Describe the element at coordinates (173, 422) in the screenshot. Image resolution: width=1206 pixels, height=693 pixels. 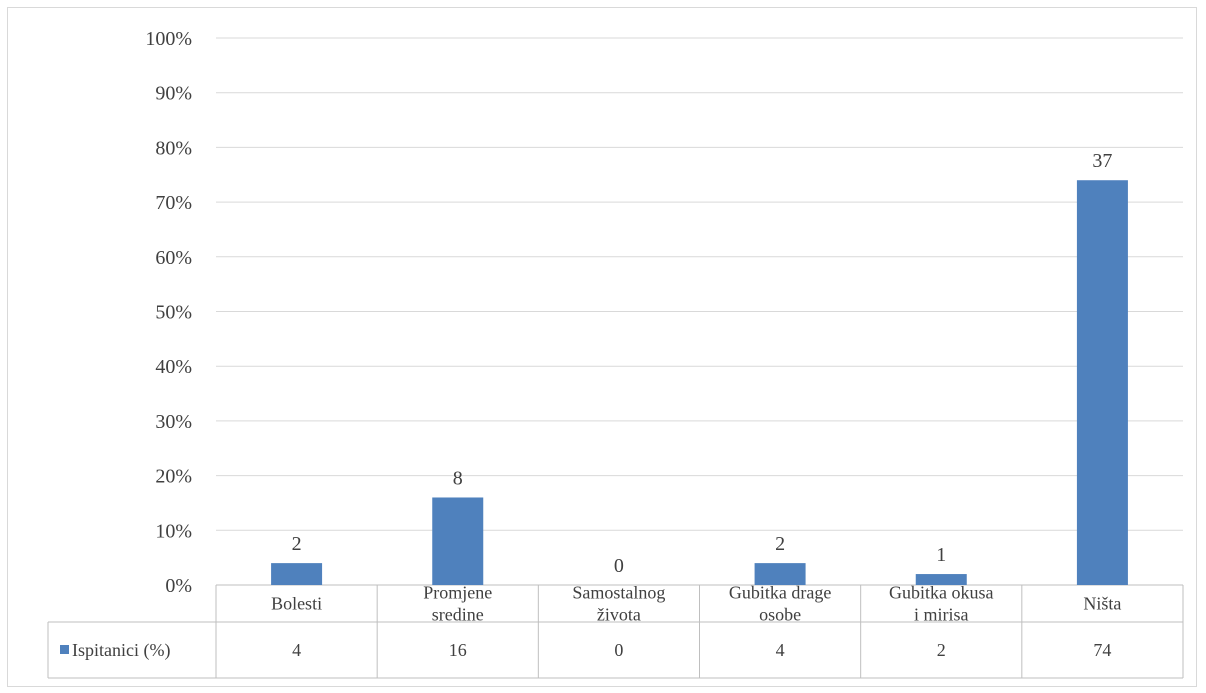
I see `y-tick-label: 30%` at that location.